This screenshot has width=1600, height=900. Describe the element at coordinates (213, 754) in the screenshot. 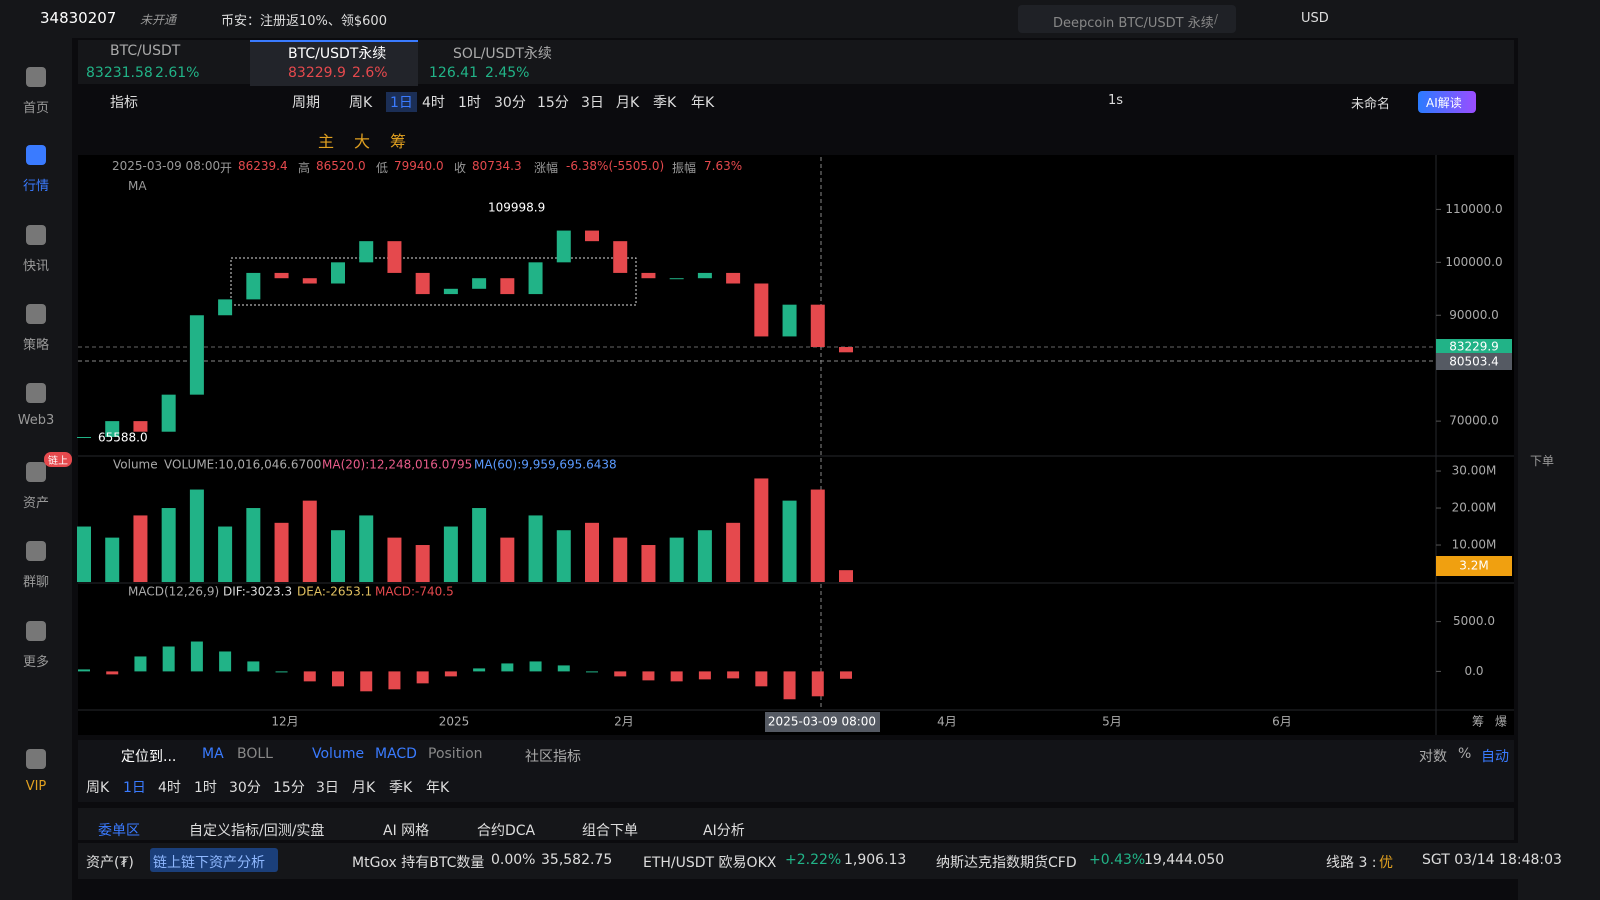

I see `indicator-toggle: MA` at that location.